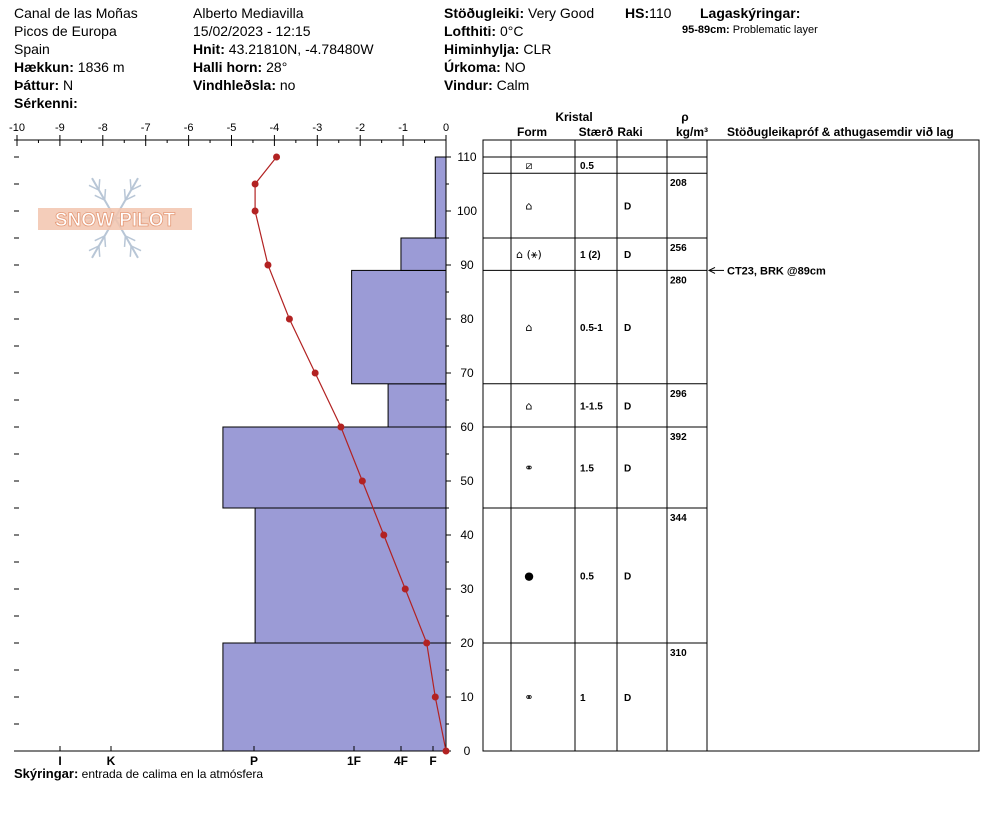 This screenshot has height=840, width=994. What do you see at coordinates (467, 211) in the screenshot?
I see `height-tick-label: 100` at bounding box center [467, 211].